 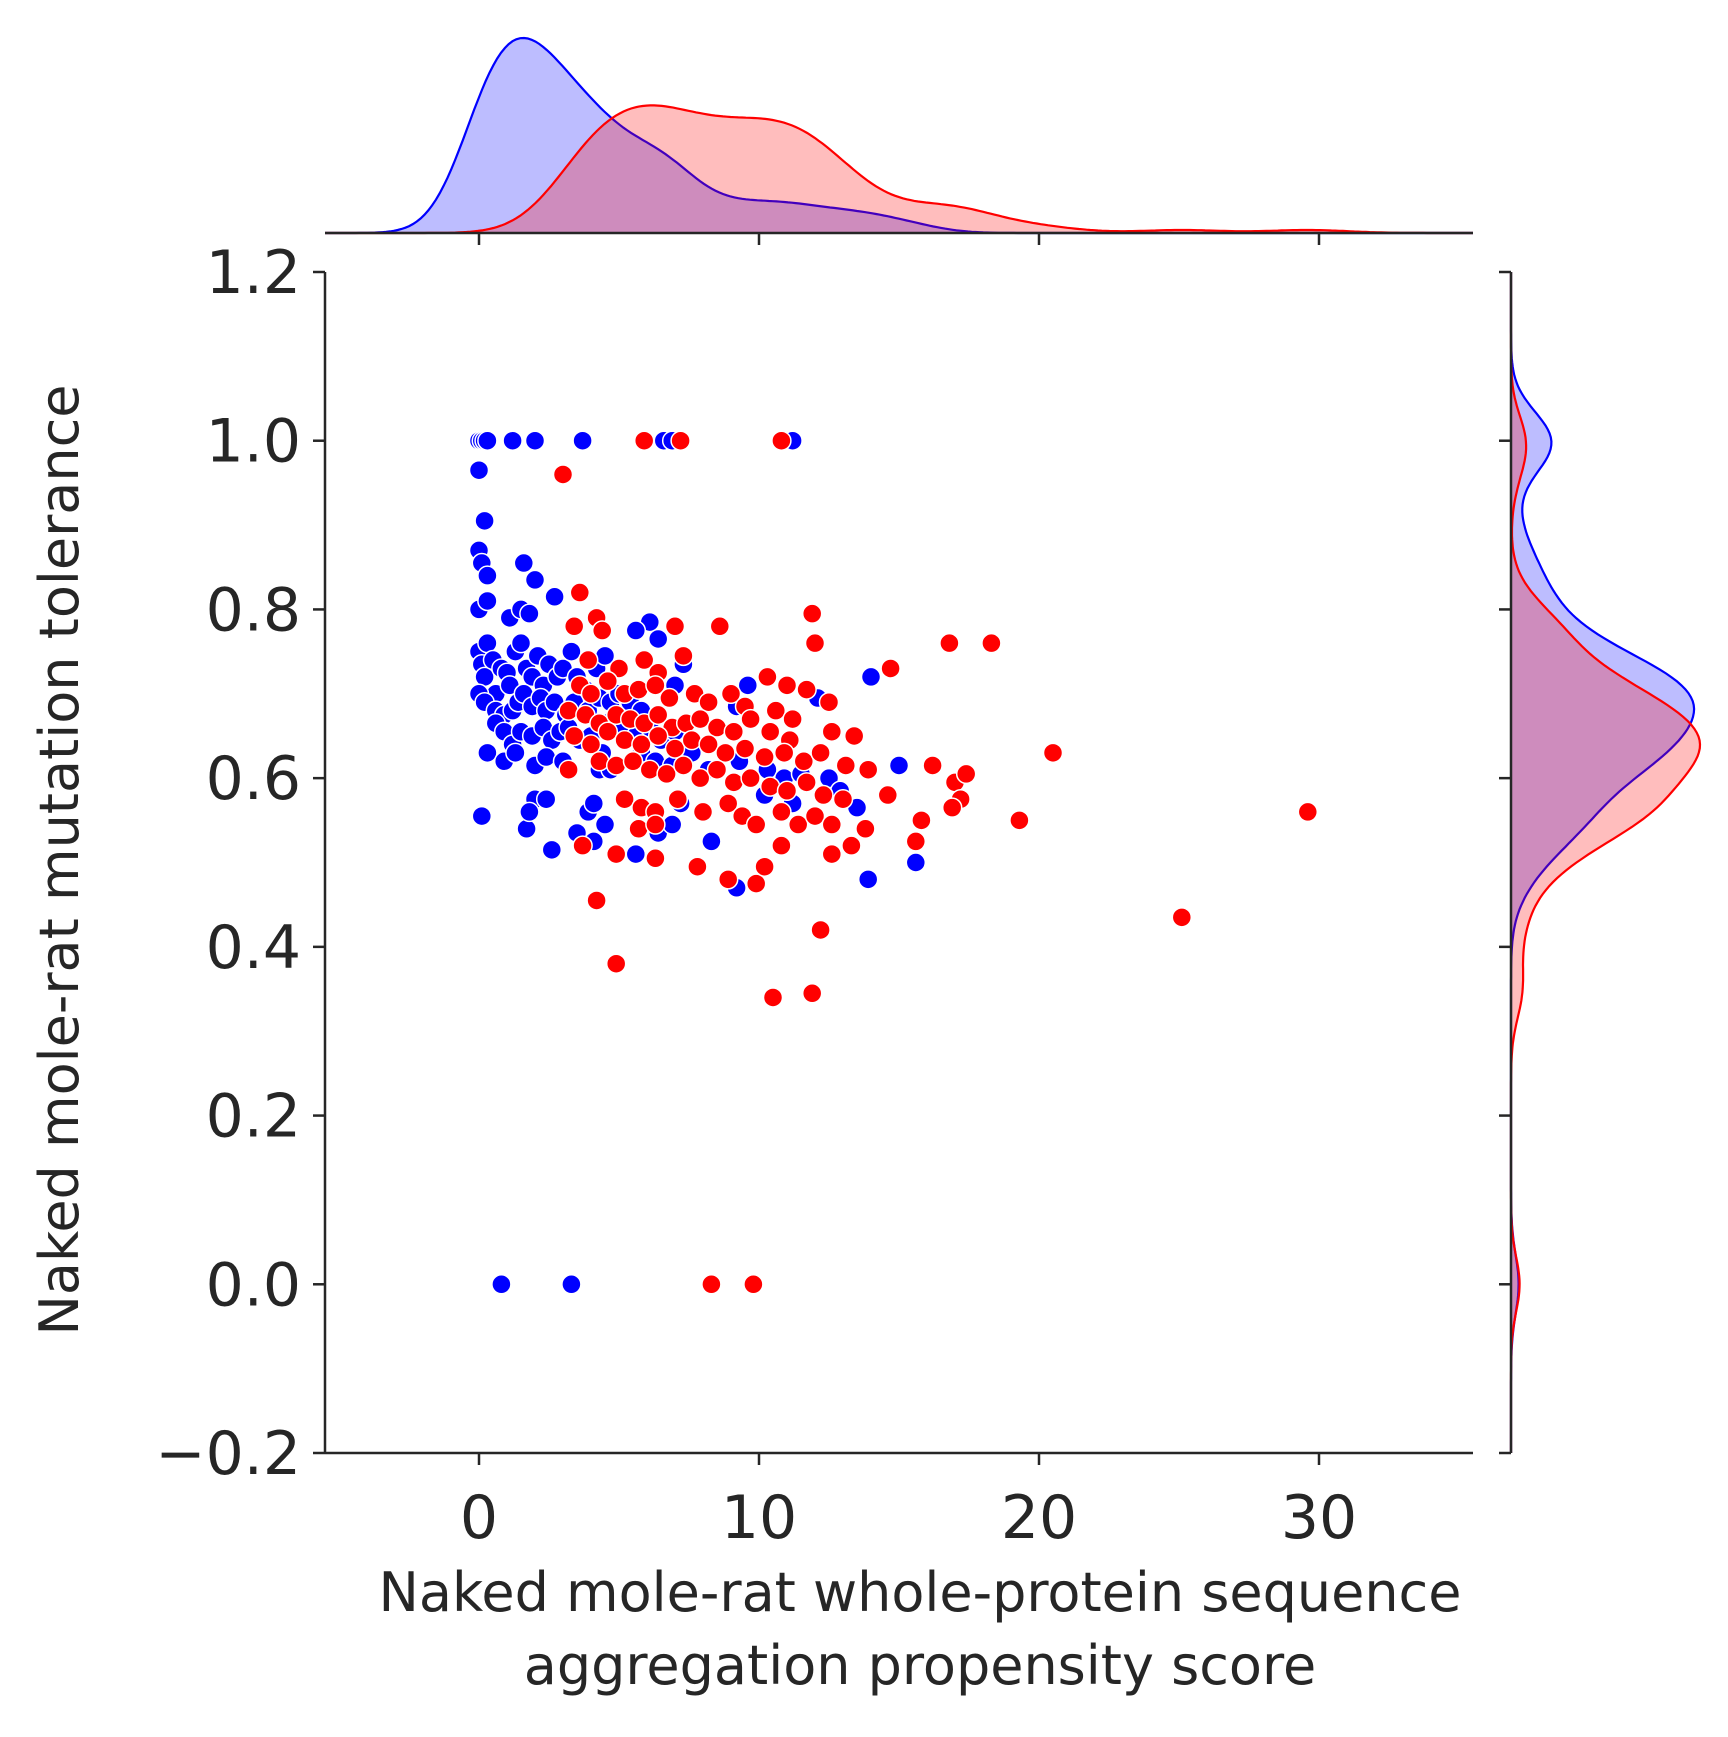 I want to click on y-tick-label: 1.0, so click(x=253, y=442).